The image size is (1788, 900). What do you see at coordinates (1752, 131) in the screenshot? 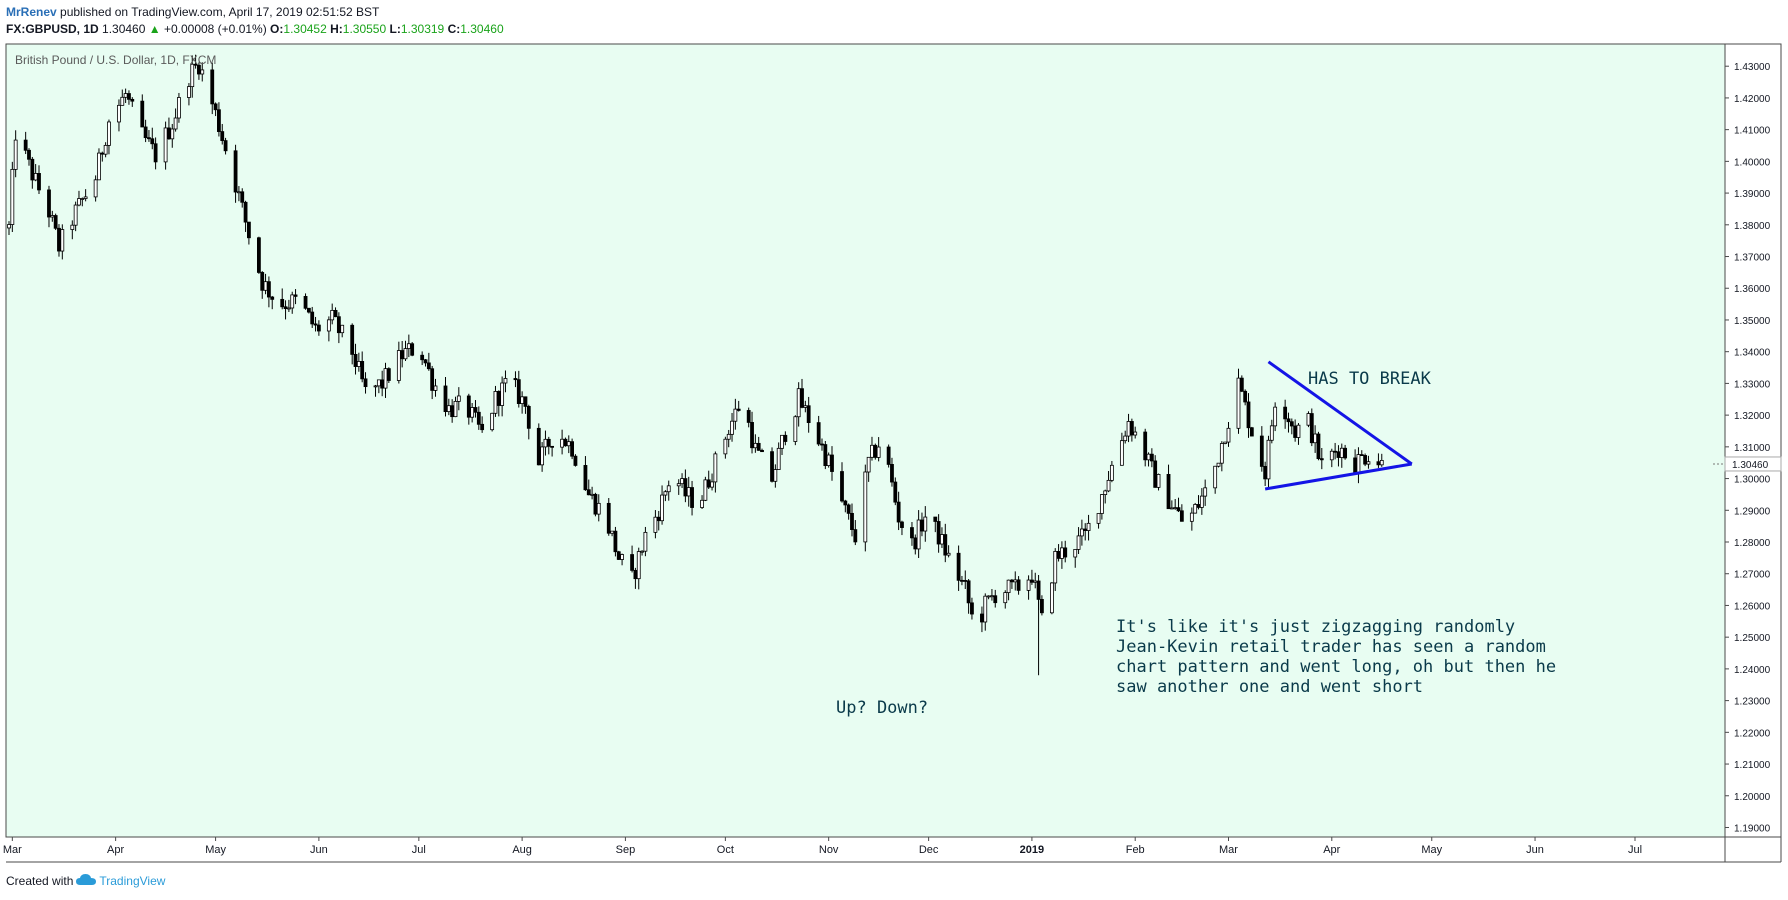
I see `y-tick-label: 1.41000` at bounding box center [1752, 131].